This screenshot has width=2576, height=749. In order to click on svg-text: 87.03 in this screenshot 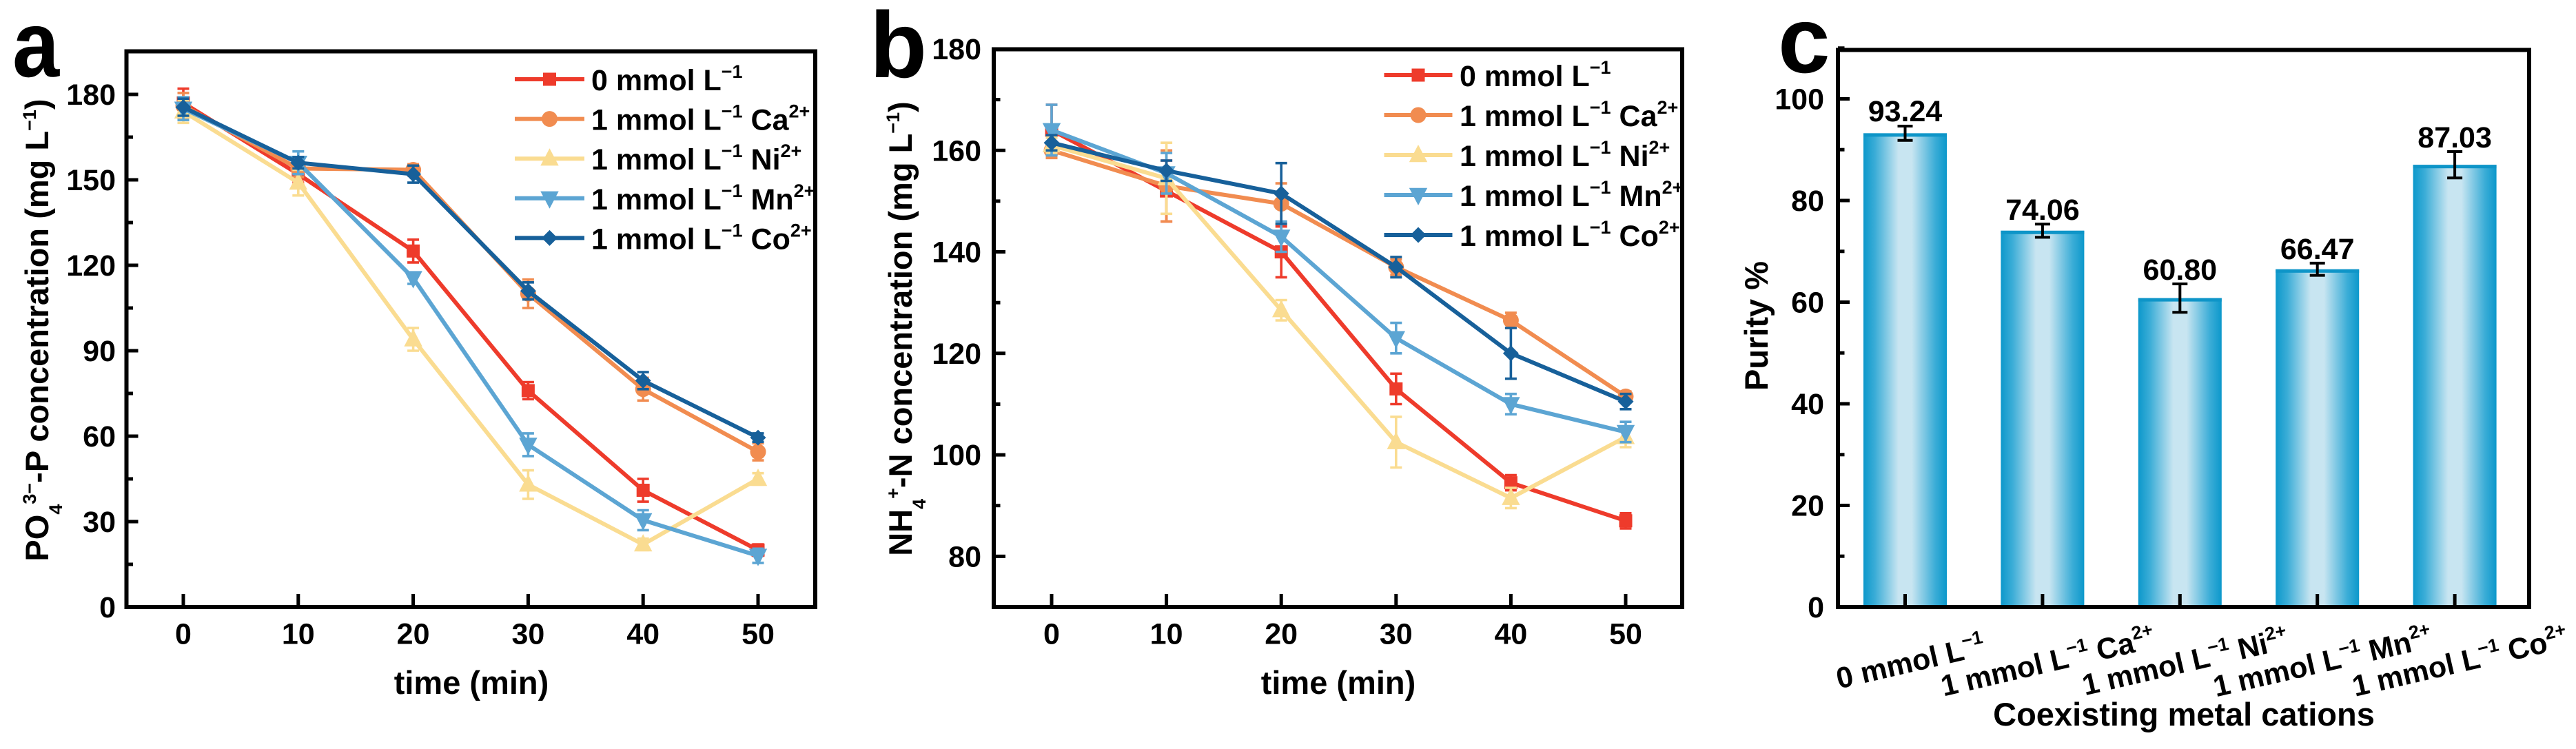, I will do `click(2454, 138)`.